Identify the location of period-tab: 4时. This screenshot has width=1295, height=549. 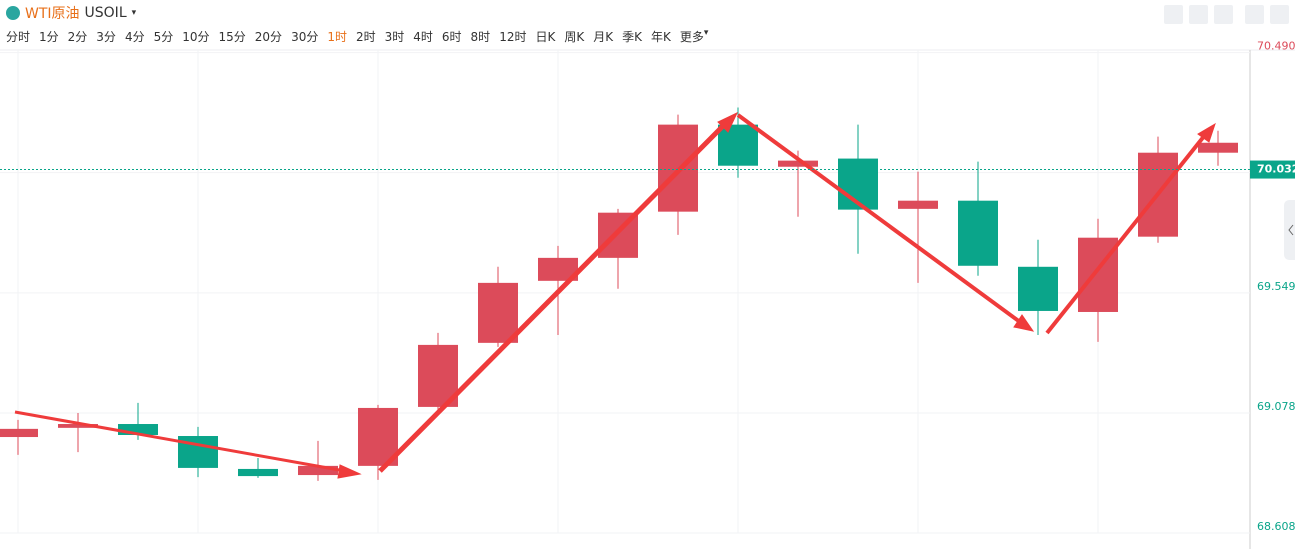
(423, 37).